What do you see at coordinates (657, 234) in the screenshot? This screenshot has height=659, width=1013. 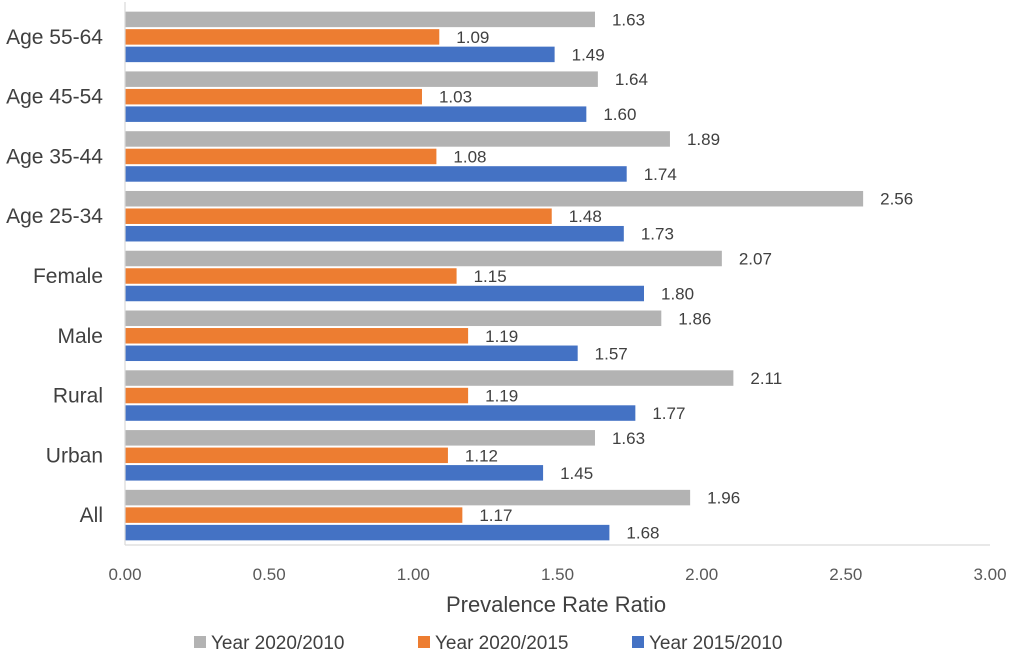 I see `data-label-2-3: 1.73` at bounding box center [657, 234].